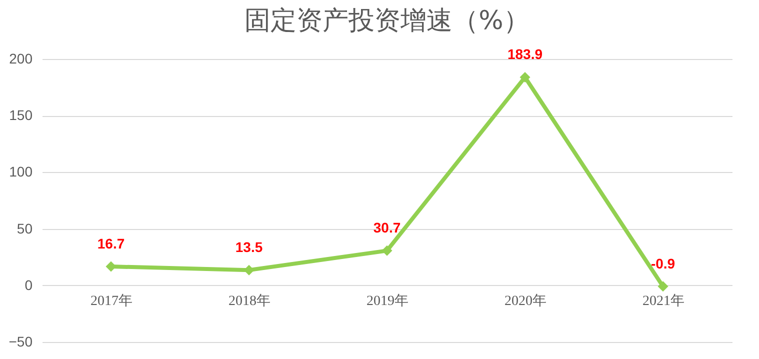  Describe the element at coordinates (24, 228) in the screenshot. I see `y-tick-label: 50` at that location.